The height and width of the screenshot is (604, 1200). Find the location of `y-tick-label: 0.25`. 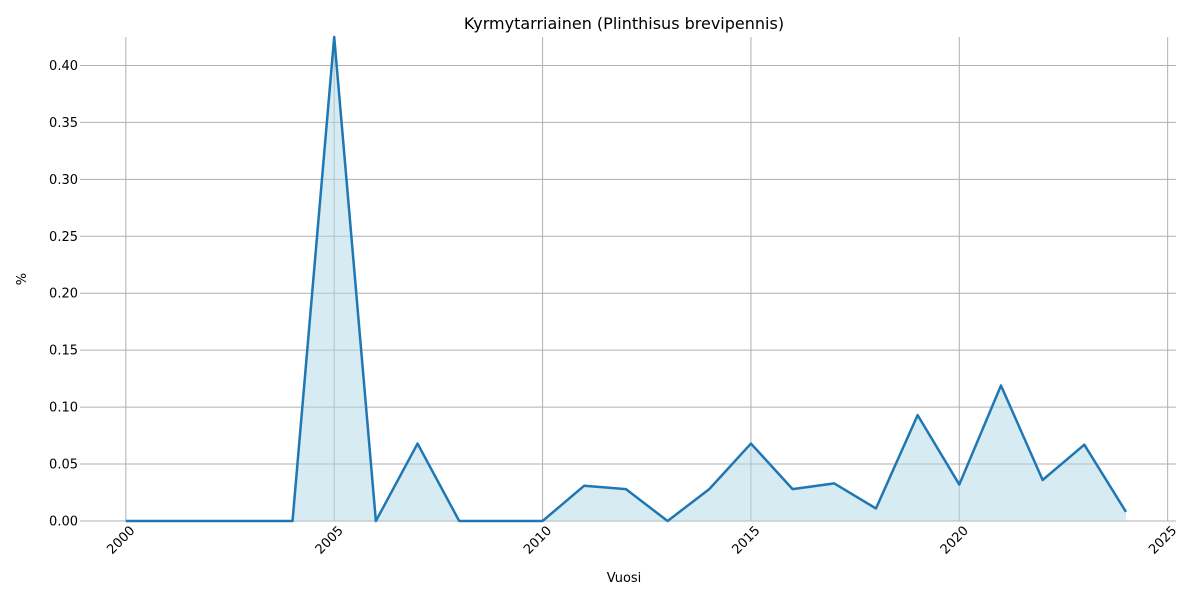

y-tick-label: 0.25 is located at coordinates (63, 237).